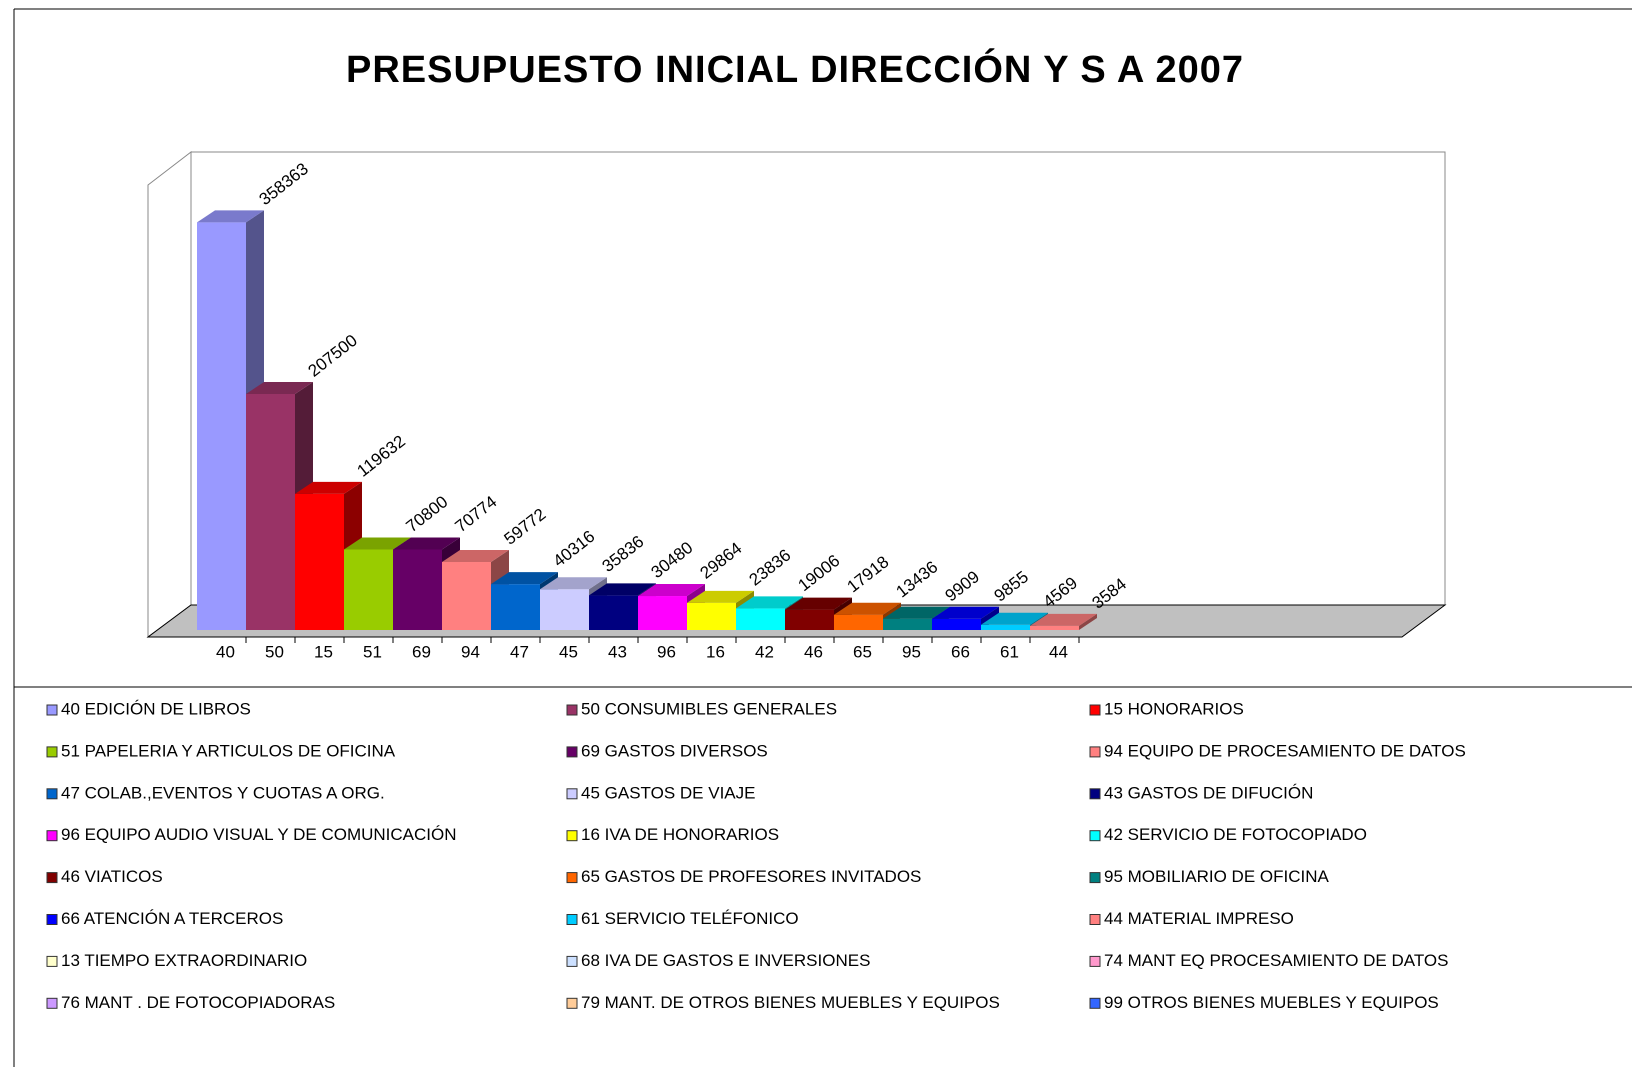 This screenshot has width=1632, height=1067. I want to click on legend-label: 74 MANT EQ PROCESAMIENTO DE DATOS, so click(1276, 960).